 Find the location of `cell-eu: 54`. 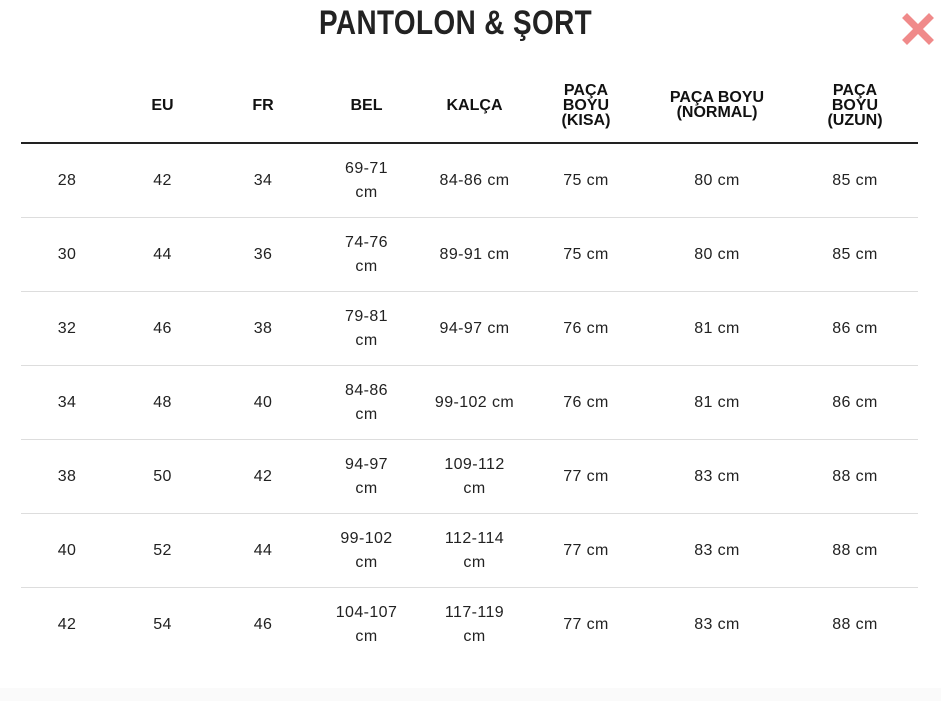

cell-eu: 54 is located at coordinates (162, 625).